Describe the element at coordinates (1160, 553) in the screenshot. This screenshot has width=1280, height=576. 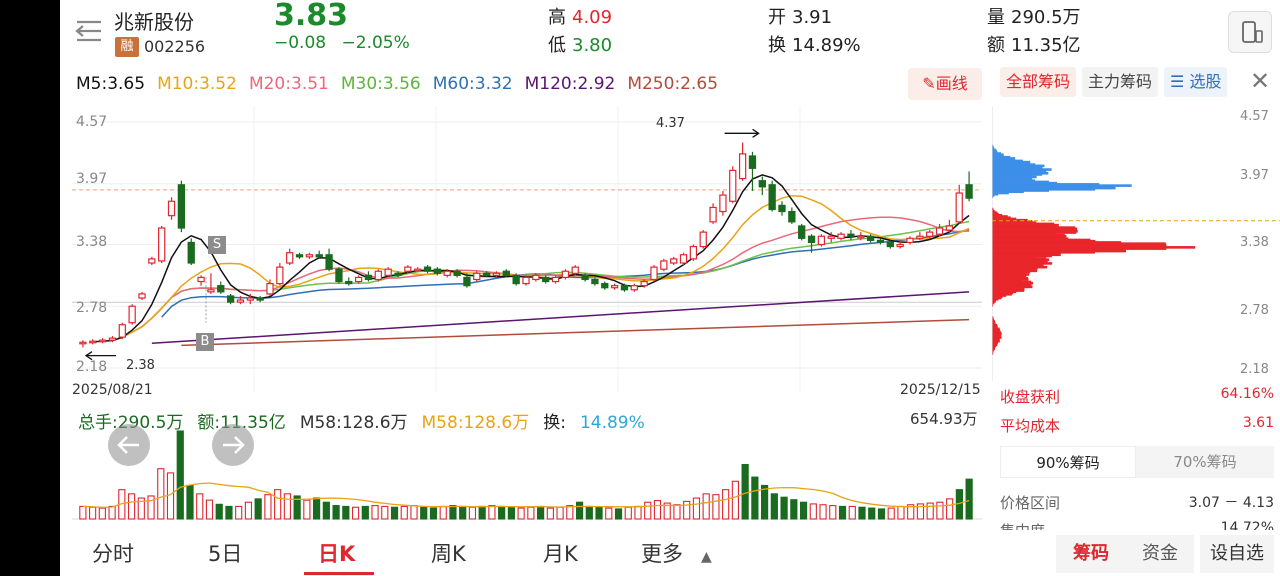
I see `funds-button: 资金` at that location.